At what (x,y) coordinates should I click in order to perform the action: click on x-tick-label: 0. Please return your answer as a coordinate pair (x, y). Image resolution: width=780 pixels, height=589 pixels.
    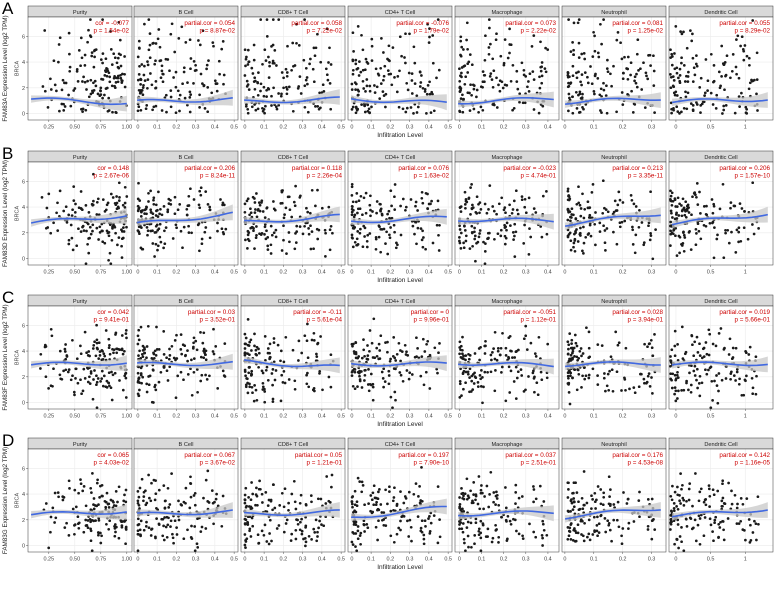
    Looking at the image, I should click on (675, 128).